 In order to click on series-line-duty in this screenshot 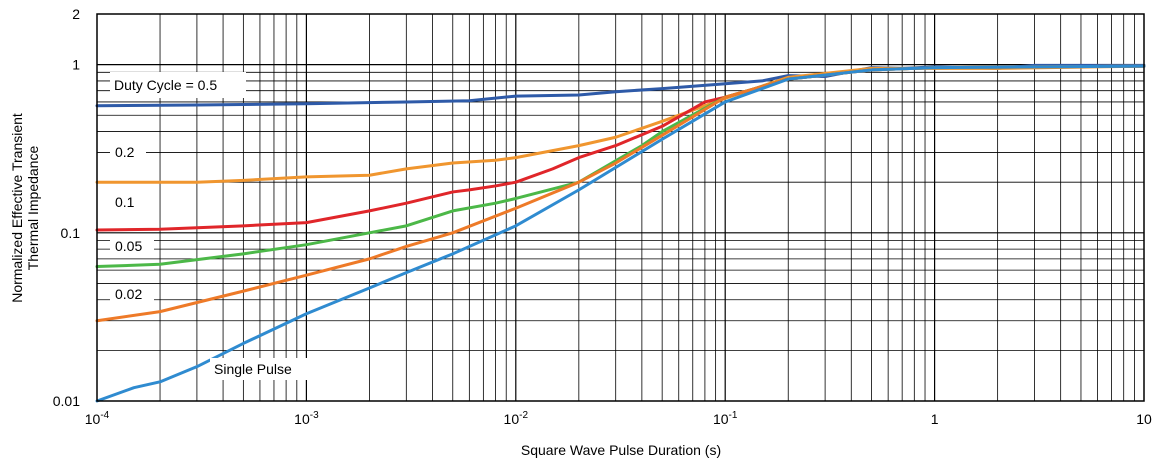, I will do `click(620, 85)`.